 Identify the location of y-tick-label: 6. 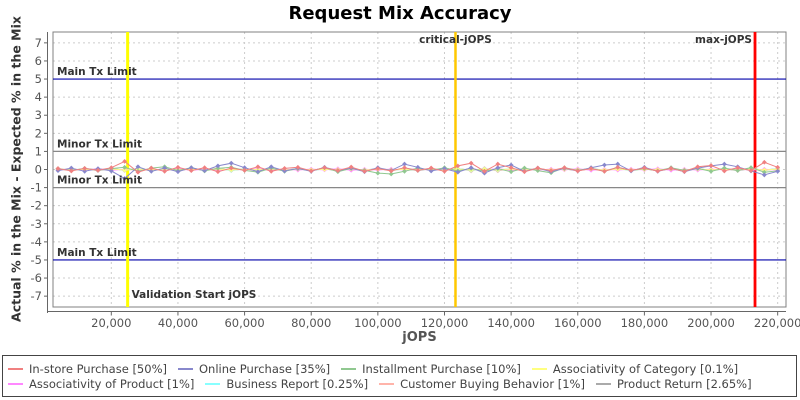
(38, 61).